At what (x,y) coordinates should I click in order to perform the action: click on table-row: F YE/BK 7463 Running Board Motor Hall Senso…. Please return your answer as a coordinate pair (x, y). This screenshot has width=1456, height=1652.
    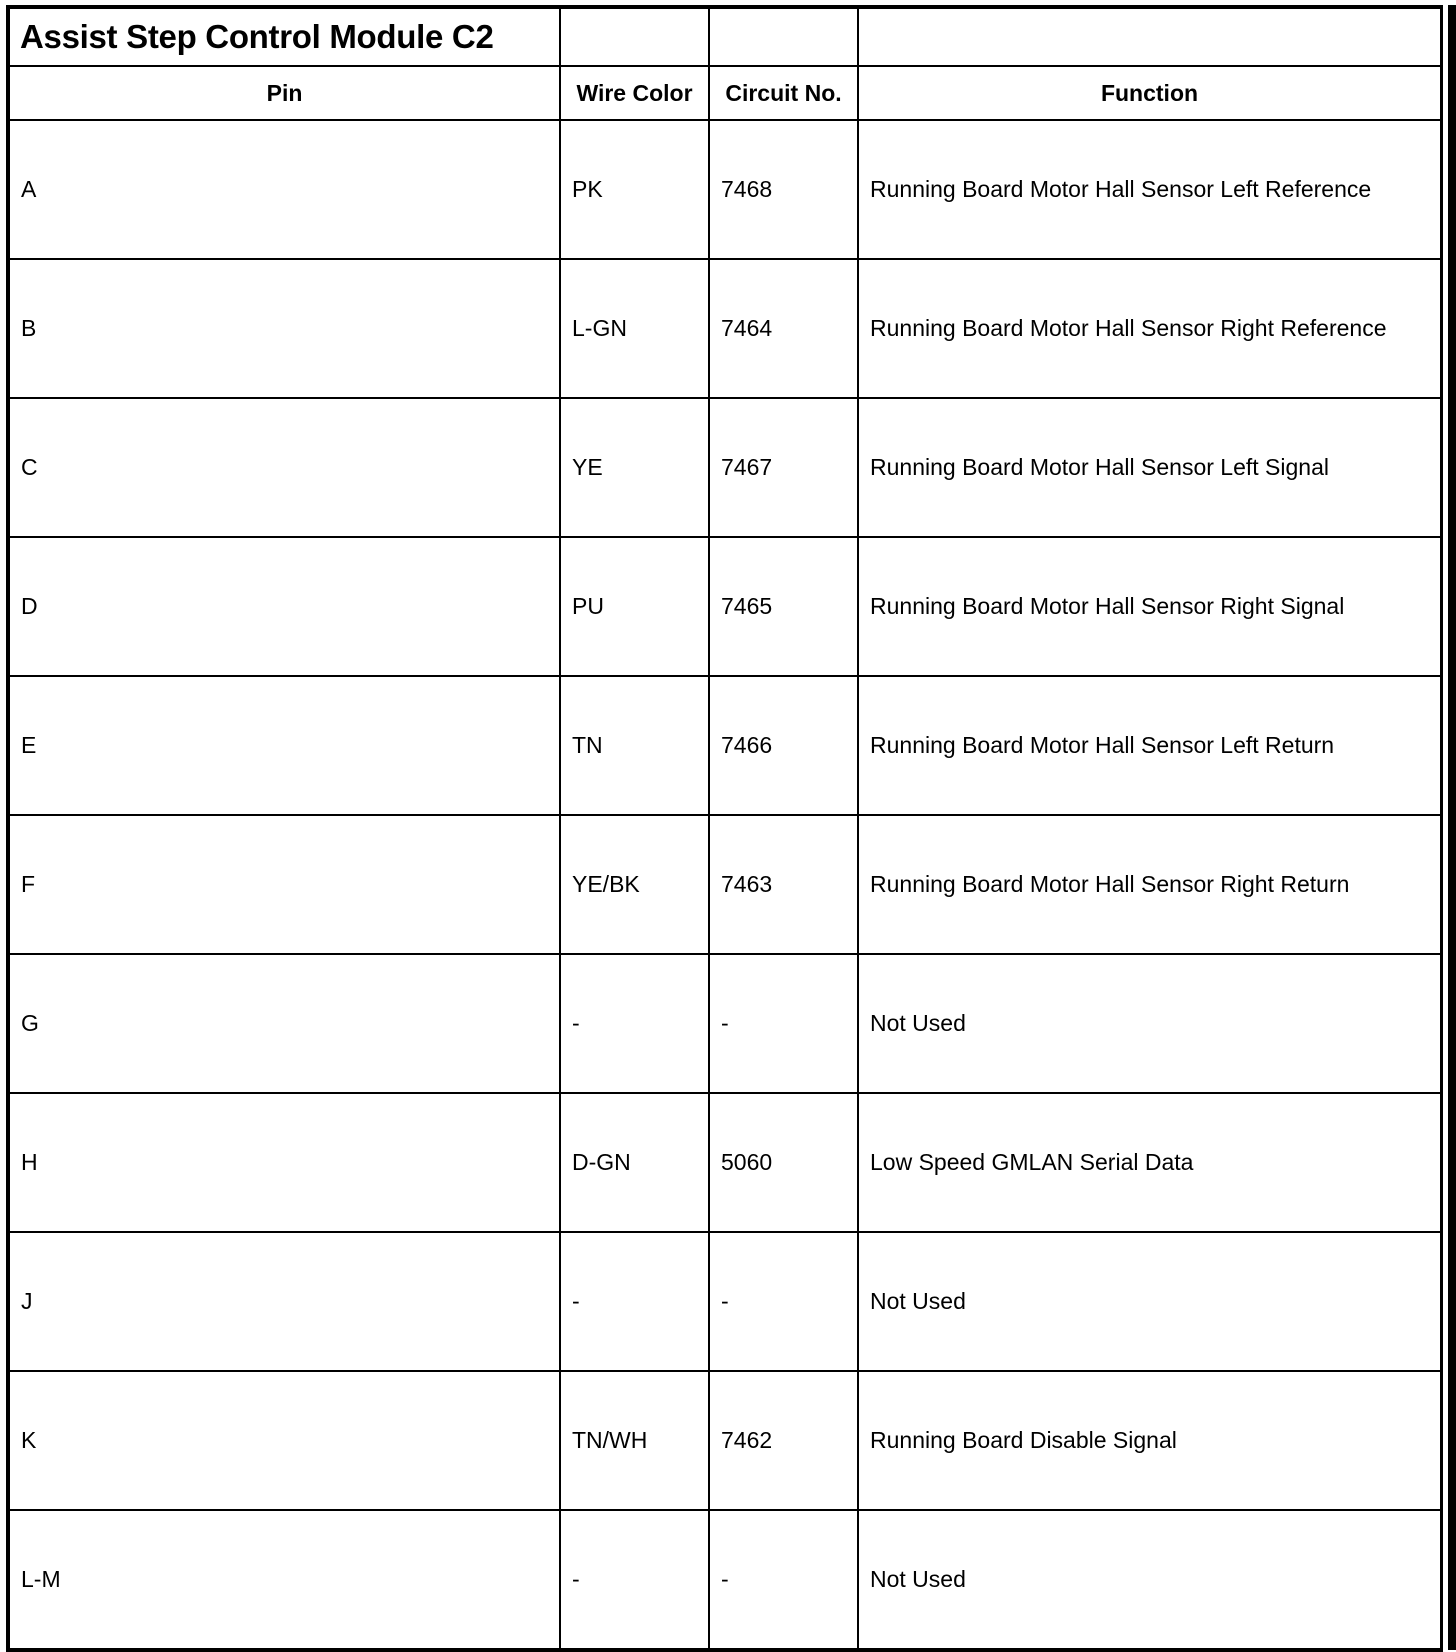
    Looking at the image, I should click on (725, 884).